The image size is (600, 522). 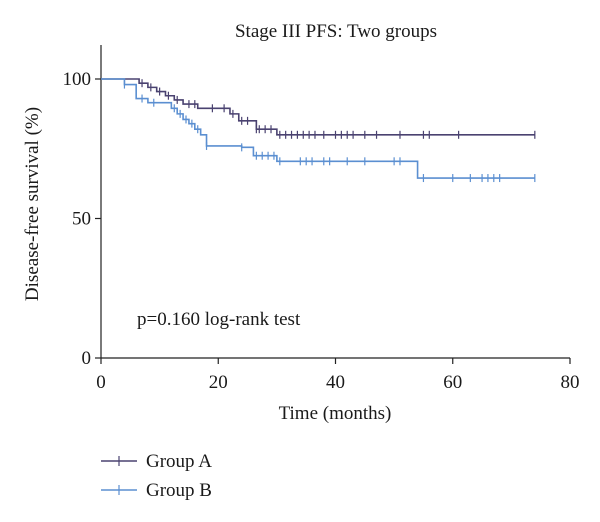 What do you see at coordinates (87, 358) in the screenshot?
I see `y-tick-label: 0` at bounding box center [87, 358].